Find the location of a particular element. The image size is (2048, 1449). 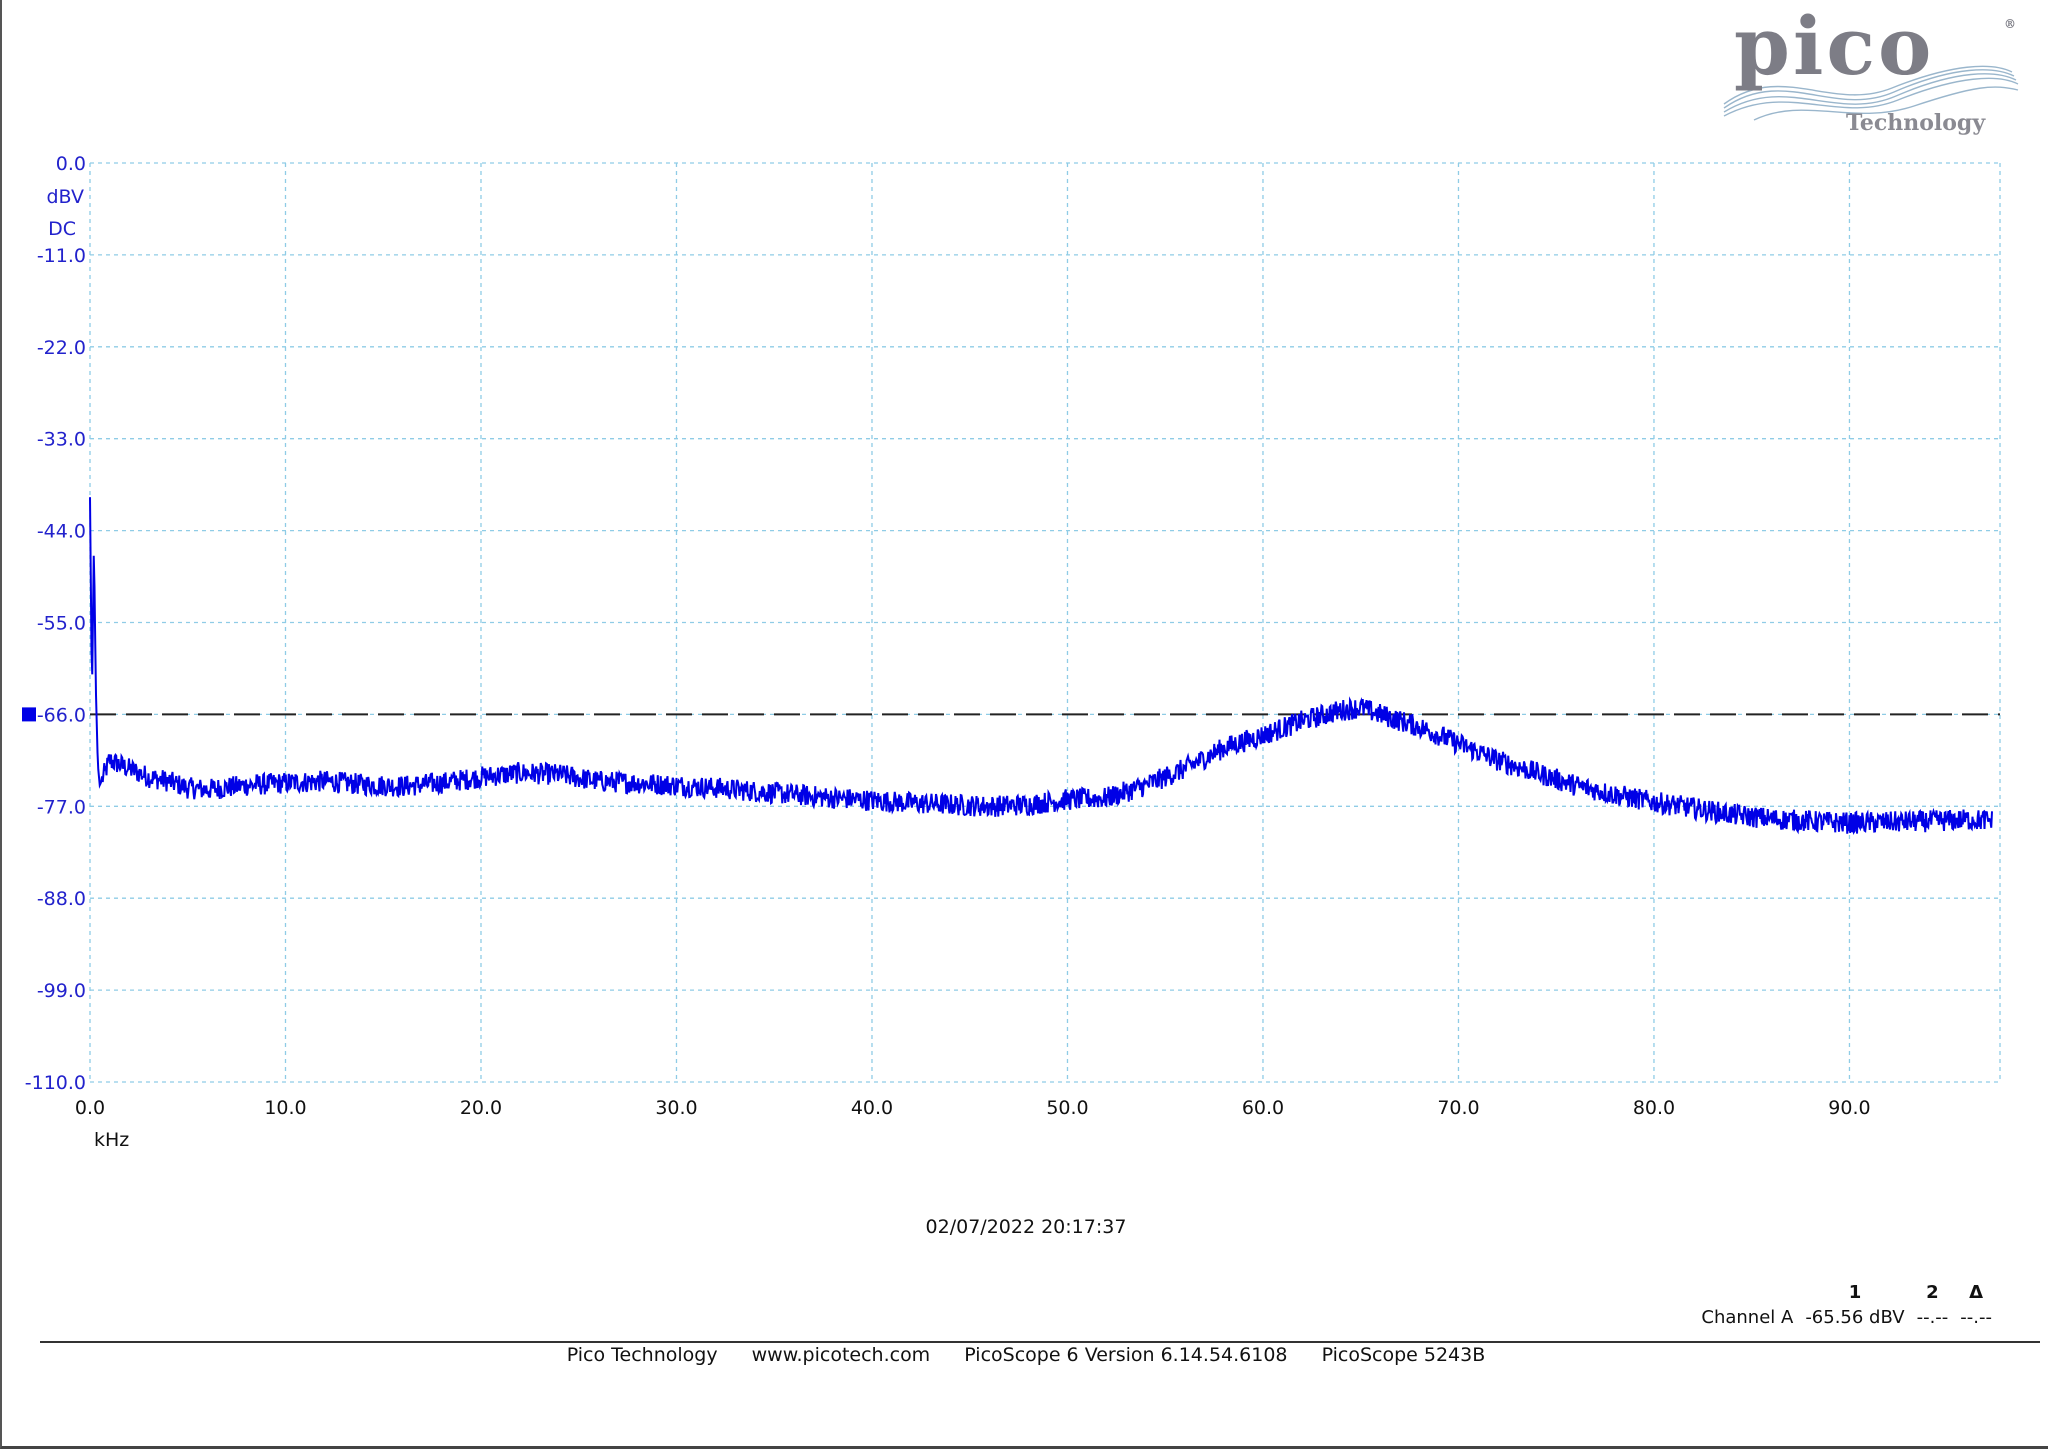

x-tick-label: 0.0 is located at coordinates (90, 1108).